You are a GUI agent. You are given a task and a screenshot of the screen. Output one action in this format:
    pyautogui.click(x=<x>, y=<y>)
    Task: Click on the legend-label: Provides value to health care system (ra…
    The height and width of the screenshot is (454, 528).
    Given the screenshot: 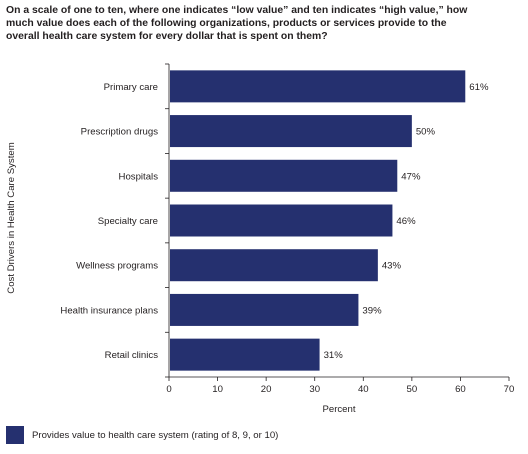 What is the action you would take?
    pyautogui.click(x=155, y=435)
    